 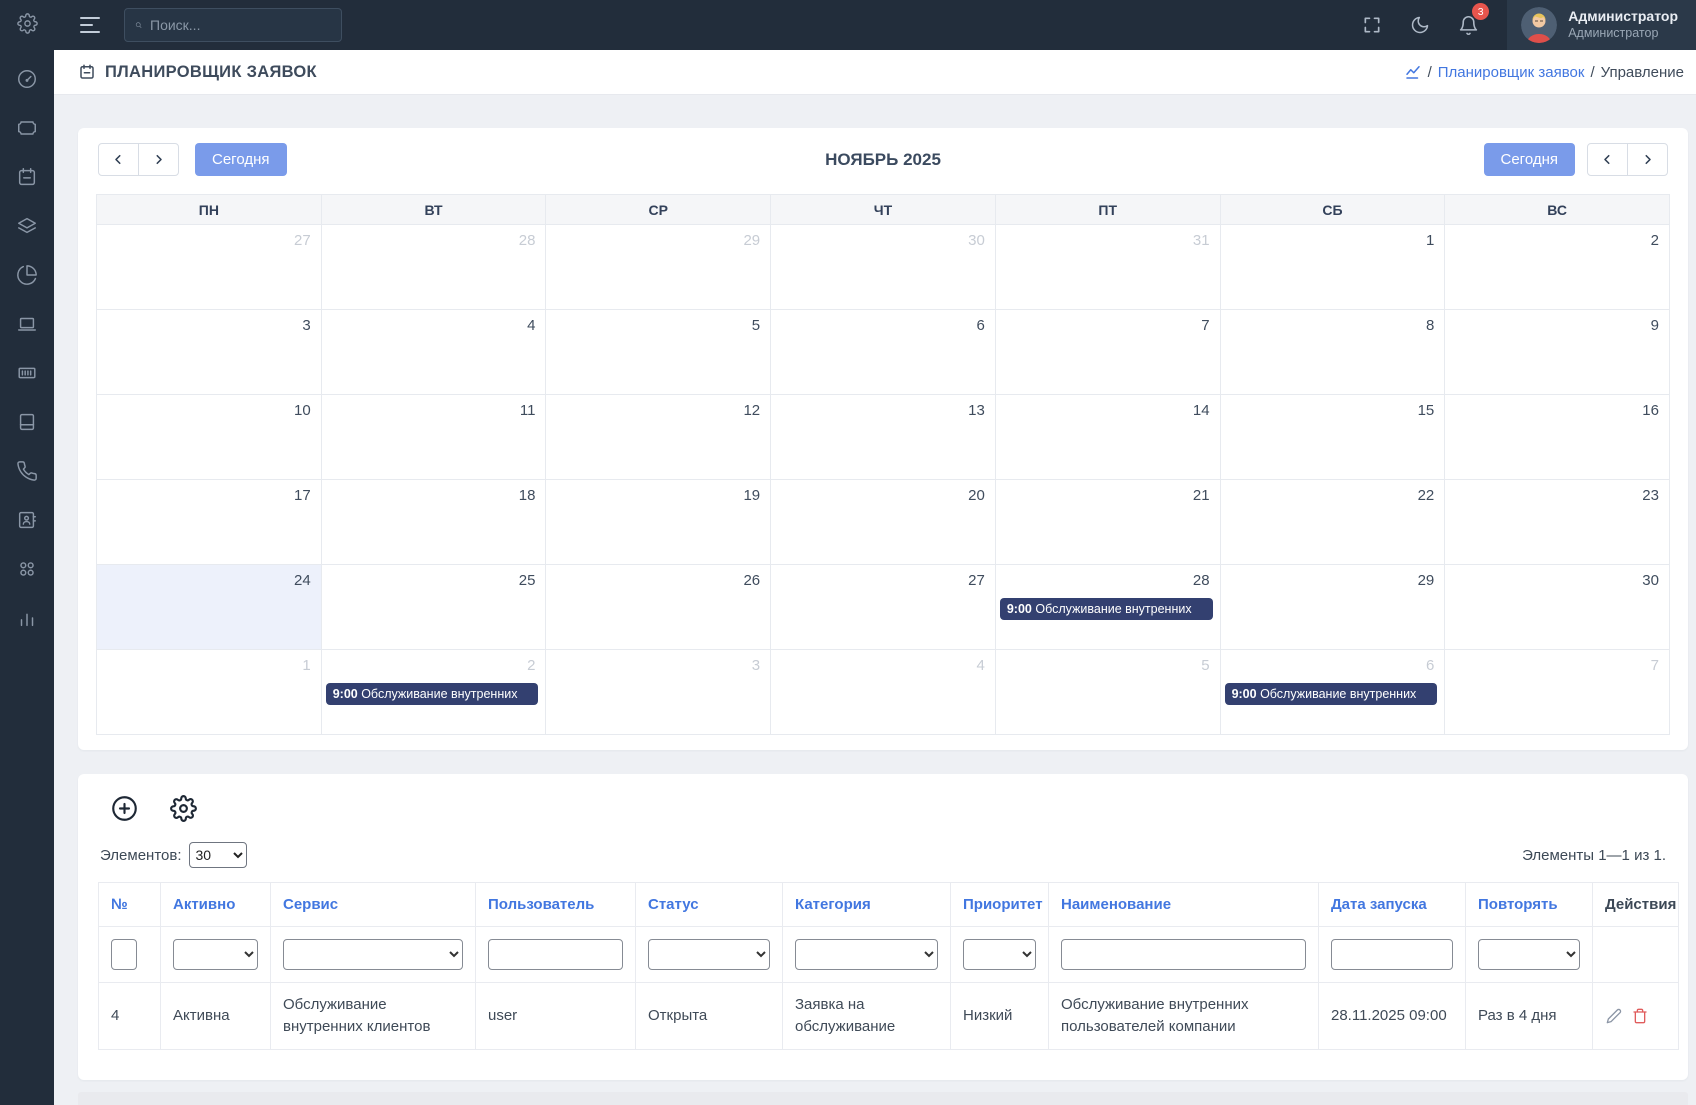 I want to click on sidebar-item-settings, so click(x=27, y=23).